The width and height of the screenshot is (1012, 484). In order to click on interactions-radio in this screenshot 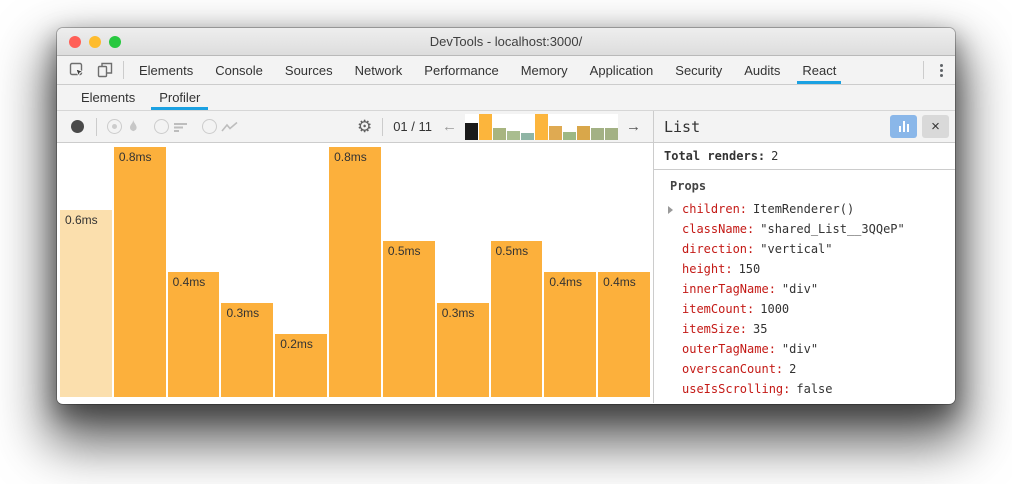, I will do `click(209, 126)`.